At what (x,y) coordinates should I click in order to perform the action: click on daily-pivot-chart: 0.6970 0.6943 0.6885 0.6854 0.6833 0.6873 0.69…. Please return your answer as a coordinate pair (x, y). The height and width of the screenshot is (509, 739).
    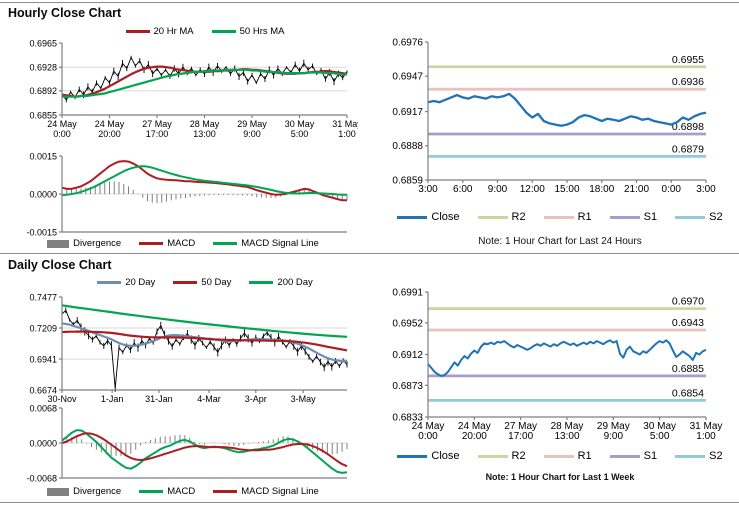
    Looking at the image, I should click on (557, 364).